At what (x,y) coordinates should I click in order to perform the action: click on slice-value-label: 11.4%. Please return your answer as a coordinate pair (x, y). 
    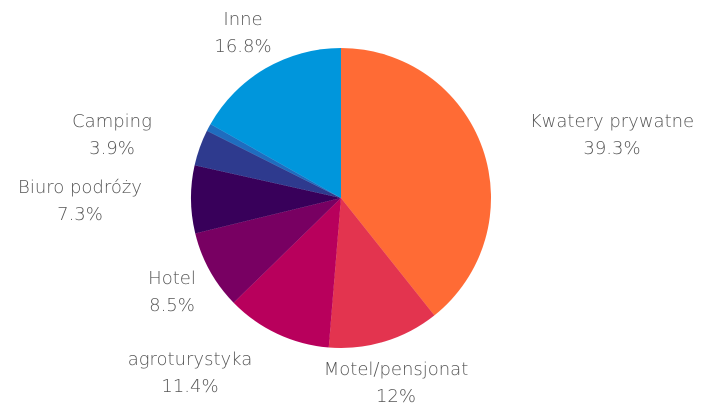
    Looking at the image, I should click on (189, 386).